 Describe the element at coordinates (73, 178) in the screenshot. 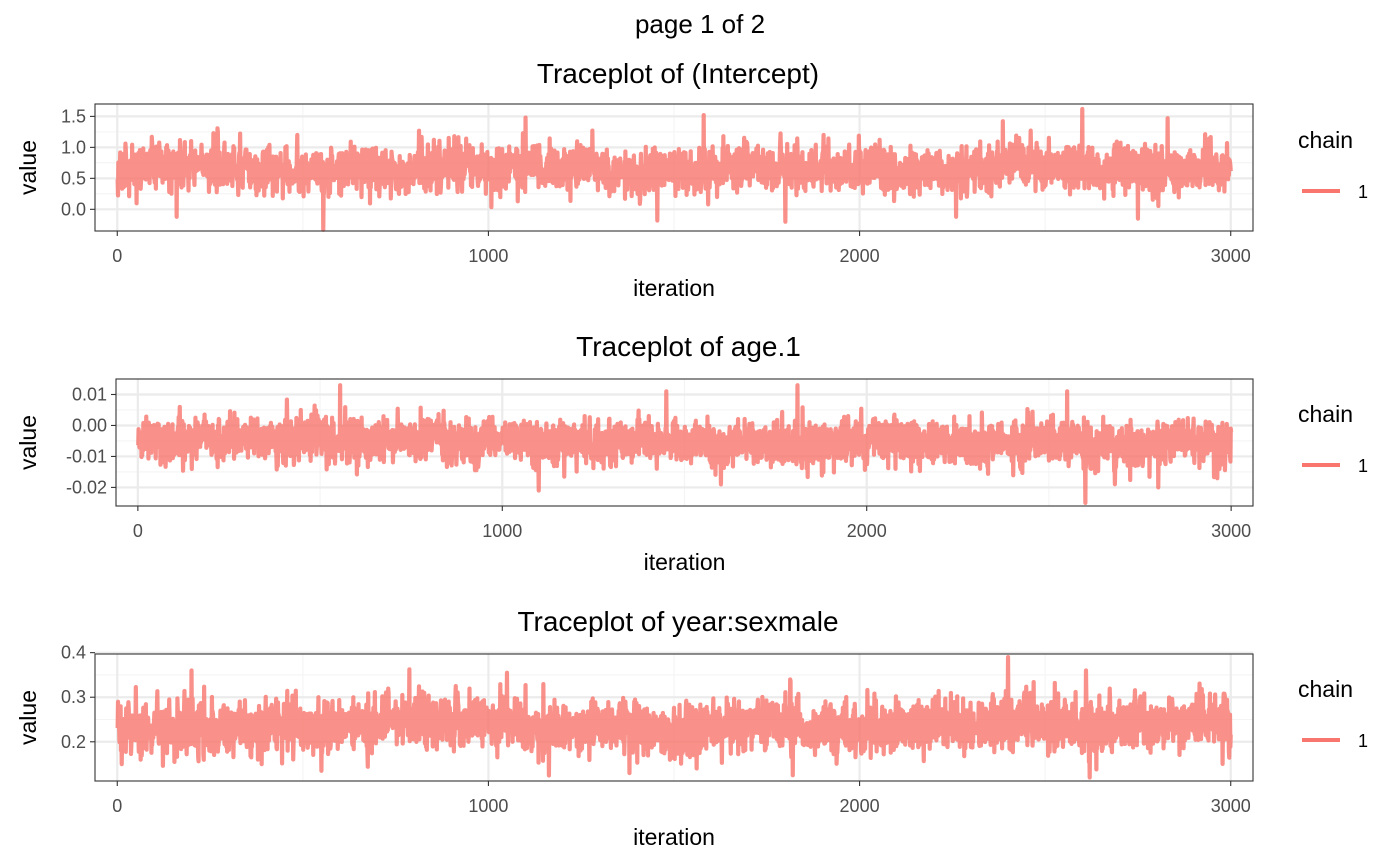

I see `y-tick-label: 0.5` at that location.